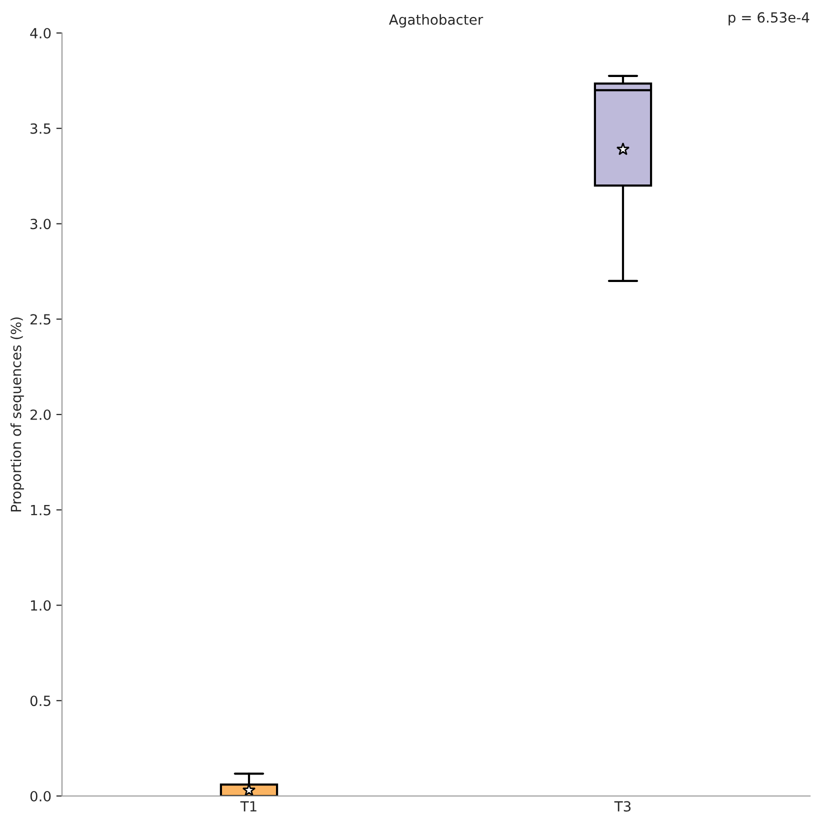 The width and height of the screenshot is (816, 821). What do you see at coordinates (769, 19) in the screenshot?
I see `text: p = 6.53e-4` at bounding box center [769, 19].